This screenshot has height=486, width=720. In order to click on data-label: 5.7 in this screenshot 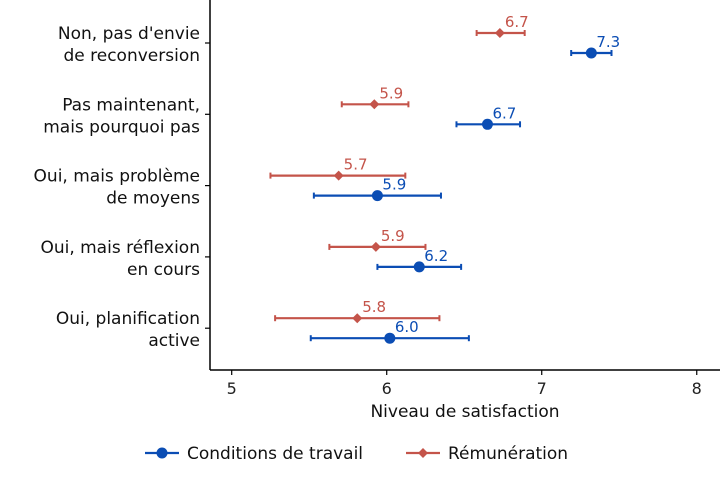, I will do `click(356, 165)`.